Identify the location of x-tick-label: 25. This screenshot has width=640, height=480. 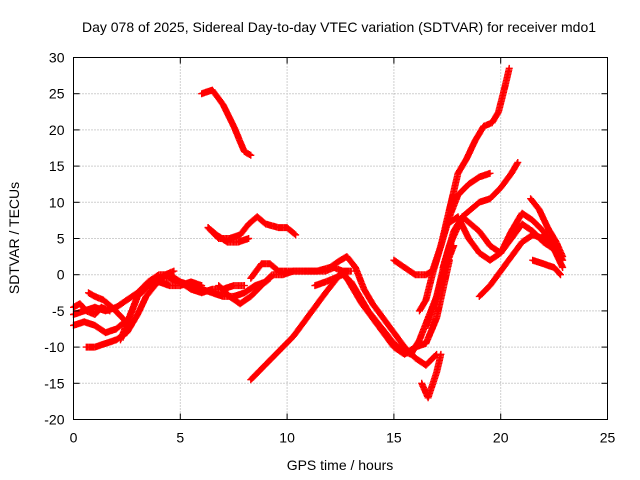
(608, 438).